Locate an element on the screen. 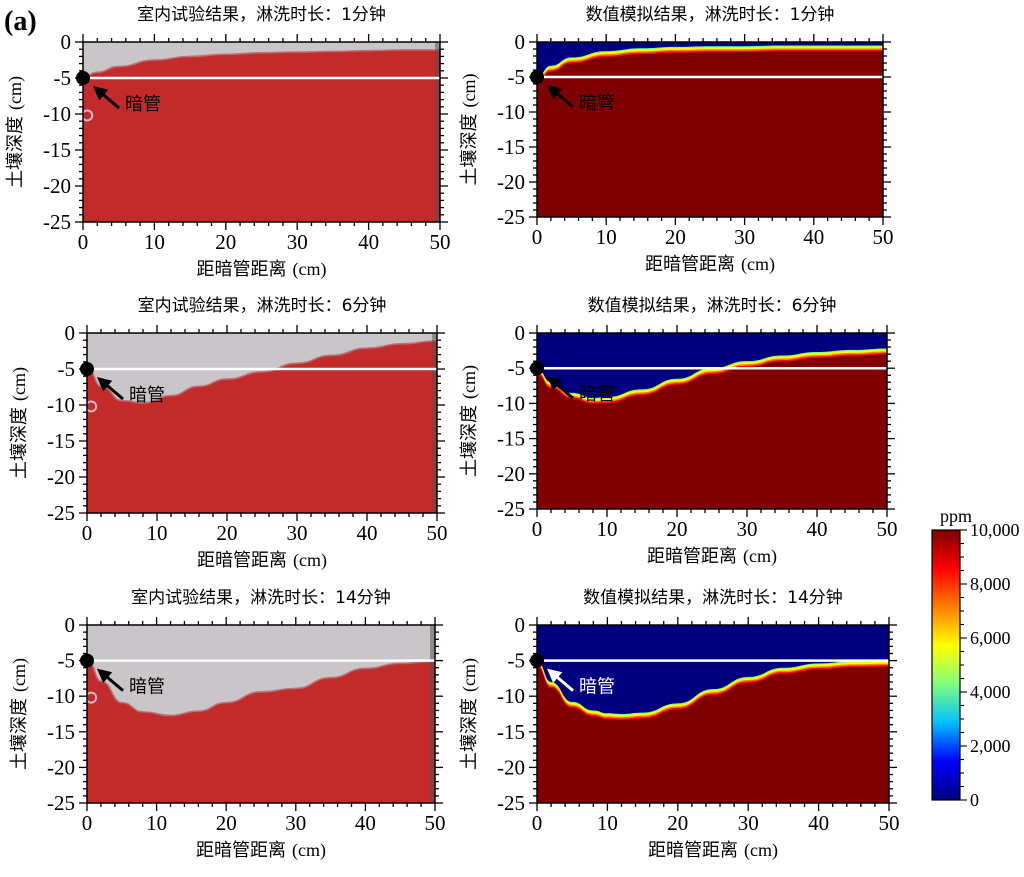 This screenshot has width=1024, height=877. colorbar-tick-label: 0 is located at coordinates (974, 800).